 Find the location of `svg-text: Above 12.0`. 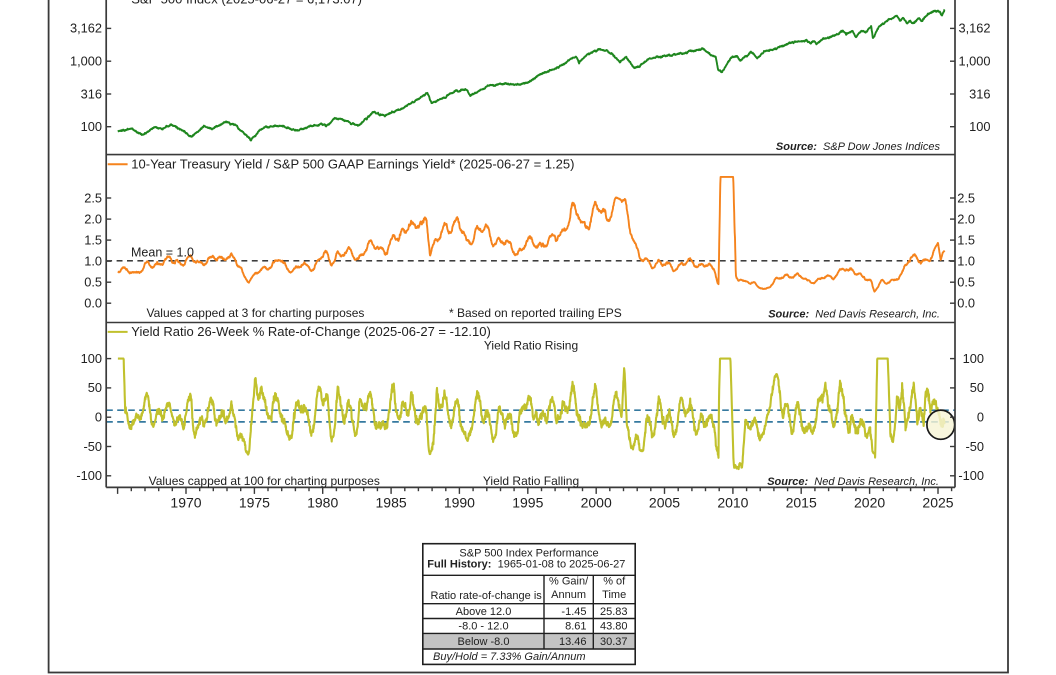

svg-text: Above 12.0 is located at coordinates (484, 612).